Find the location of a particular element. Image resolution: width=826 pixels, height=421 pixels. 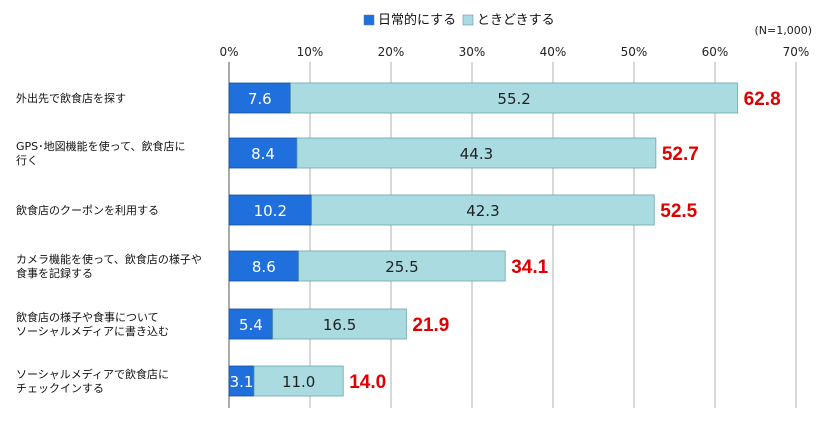

sample-size-note: (N=1,000) is located at coordinates (783, 30).